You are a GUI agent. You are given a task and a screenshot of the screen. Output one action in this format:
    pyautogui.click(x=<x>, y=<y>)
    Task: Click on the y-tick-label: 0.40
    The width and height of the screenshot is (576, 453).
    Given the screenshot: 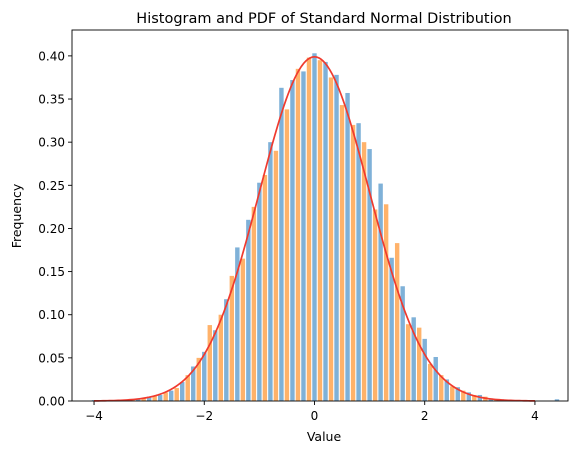 What is the action you would take?
    pyautogui.click(x=51, y=56)
    